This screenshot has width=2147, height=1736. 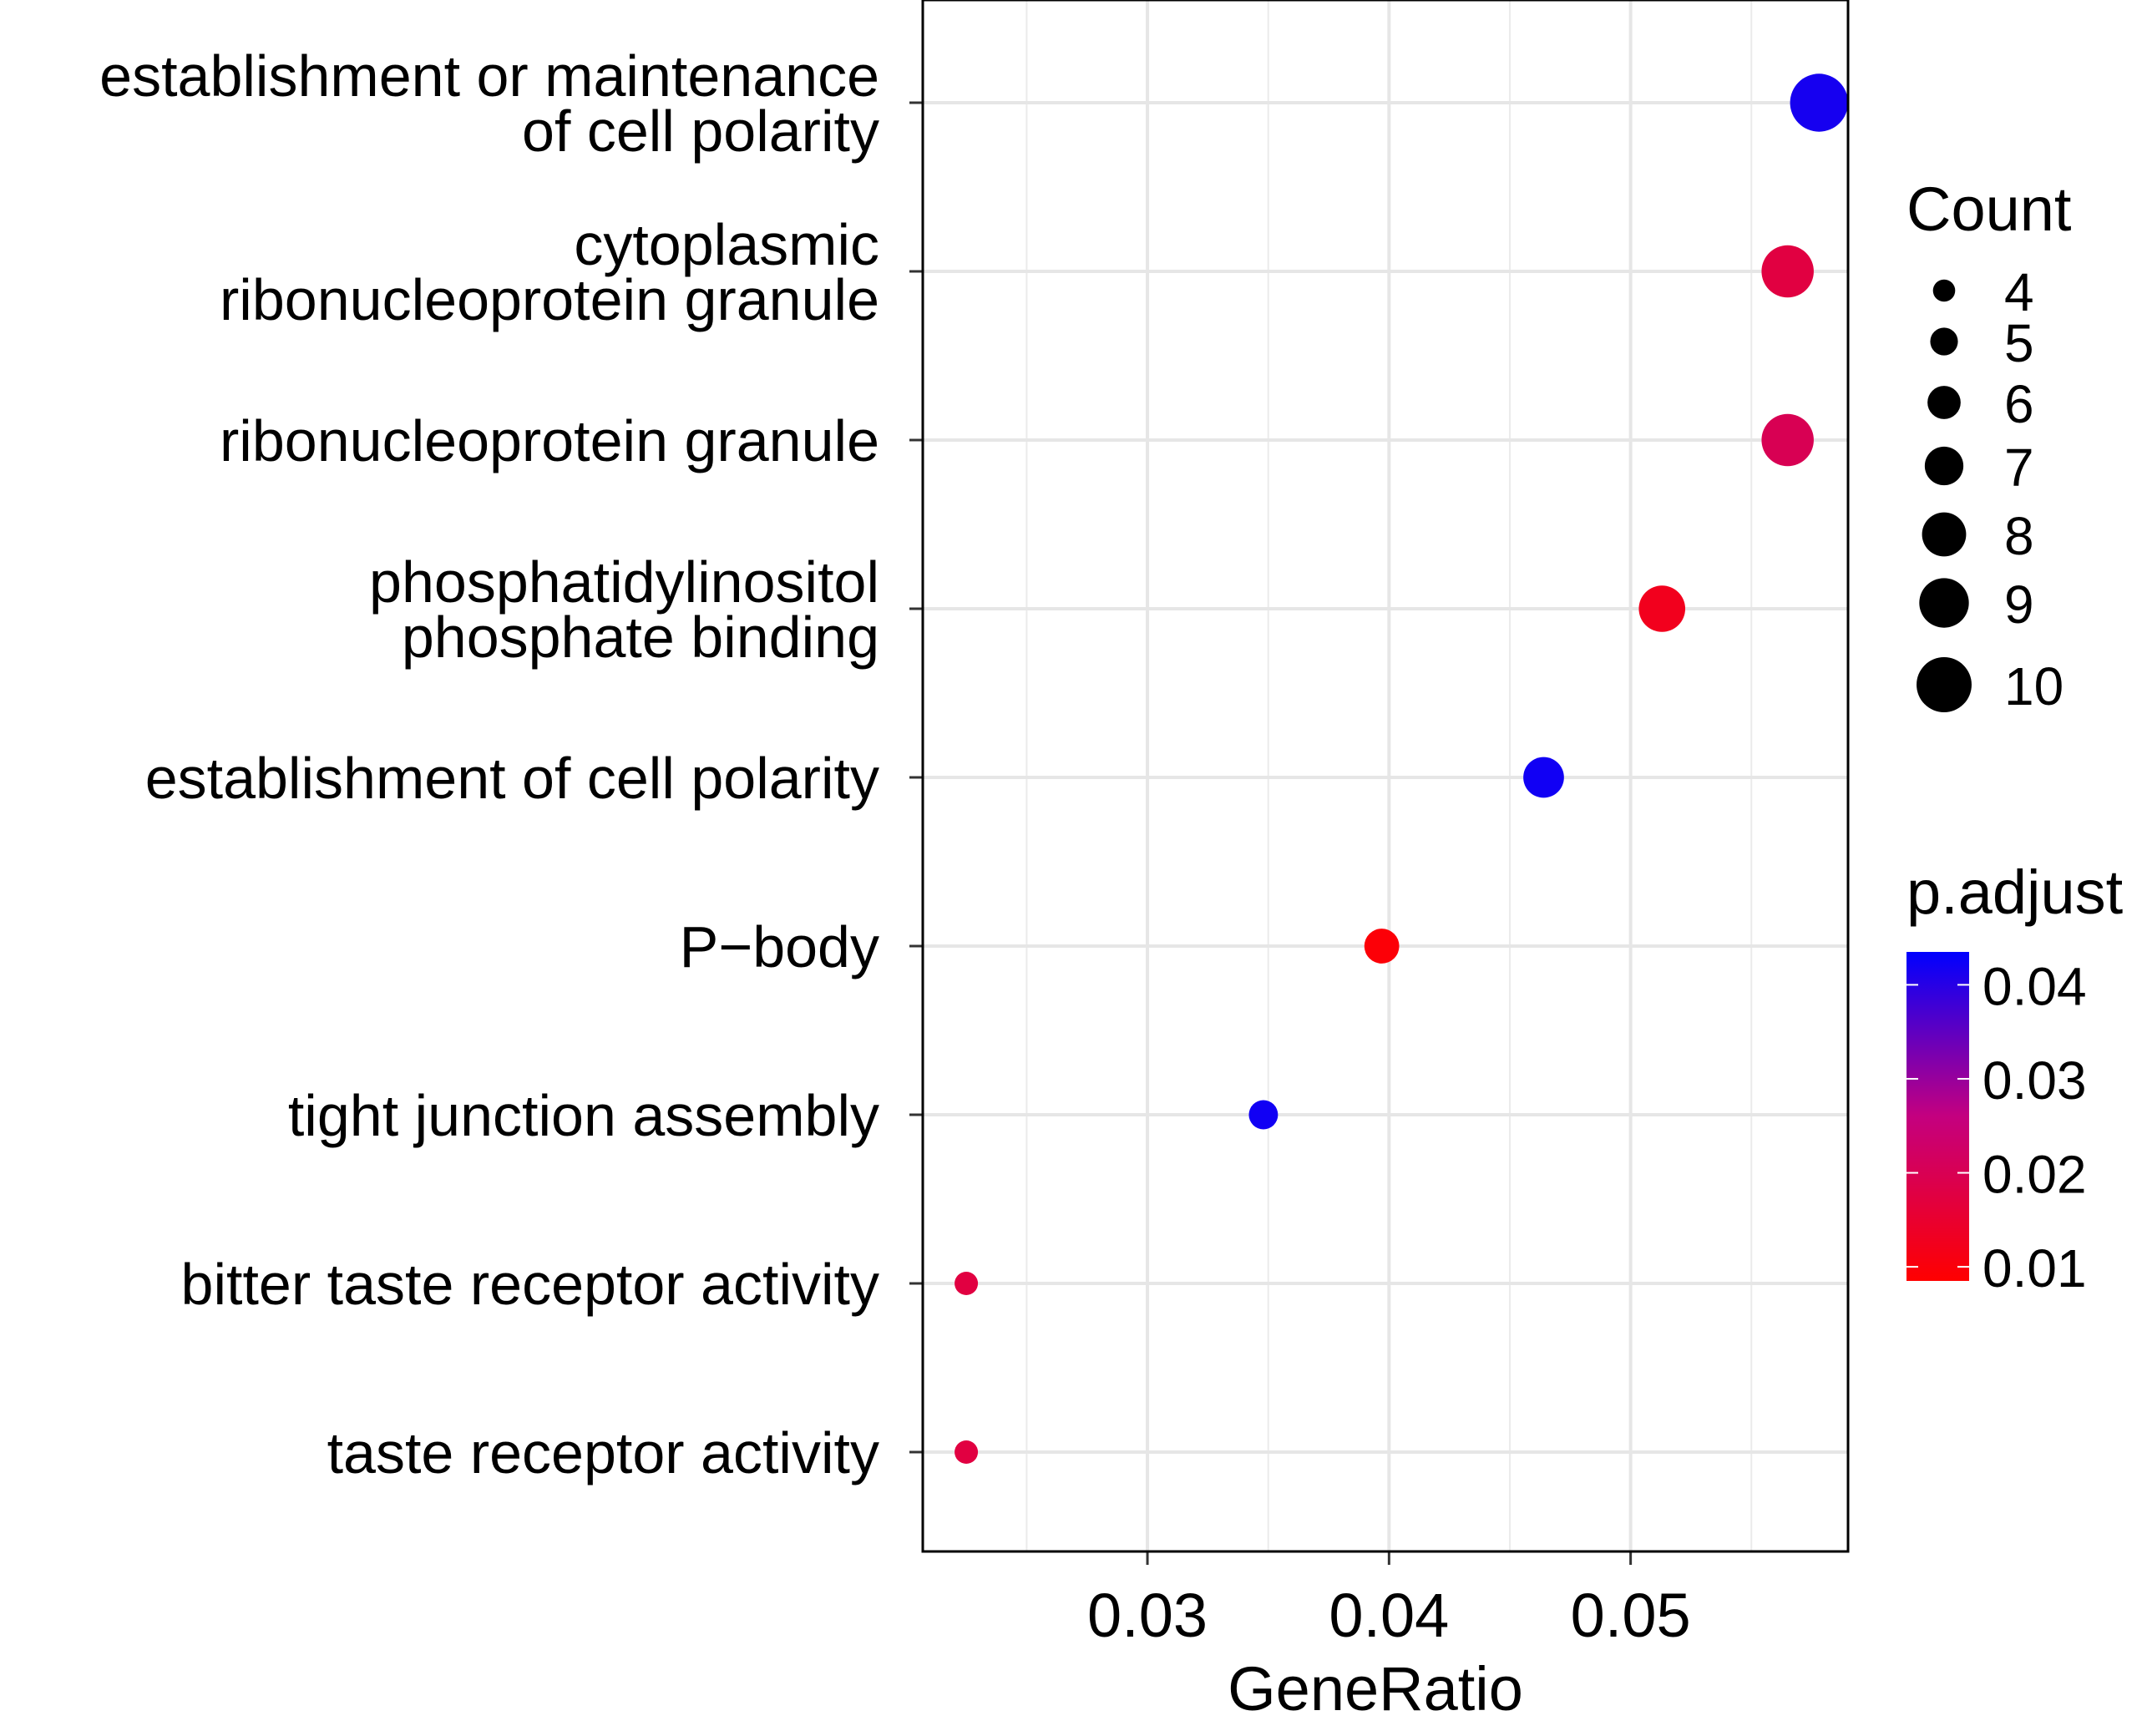 I want to click on p-adjust-legend-label: 0.01, so click(x=2034, y=1268).